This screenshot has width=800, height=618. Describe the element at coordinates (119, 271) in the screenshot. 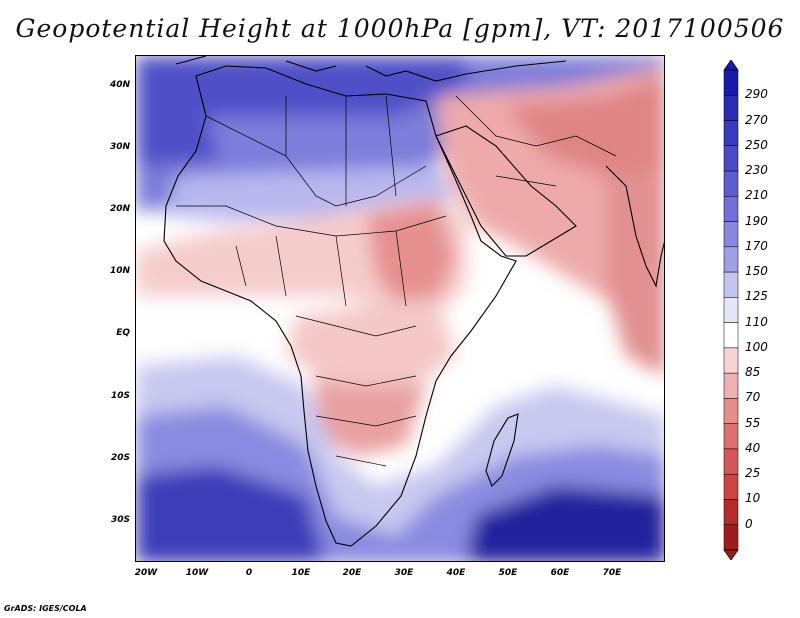

I see `y-tick-10n: 10N` at that location.